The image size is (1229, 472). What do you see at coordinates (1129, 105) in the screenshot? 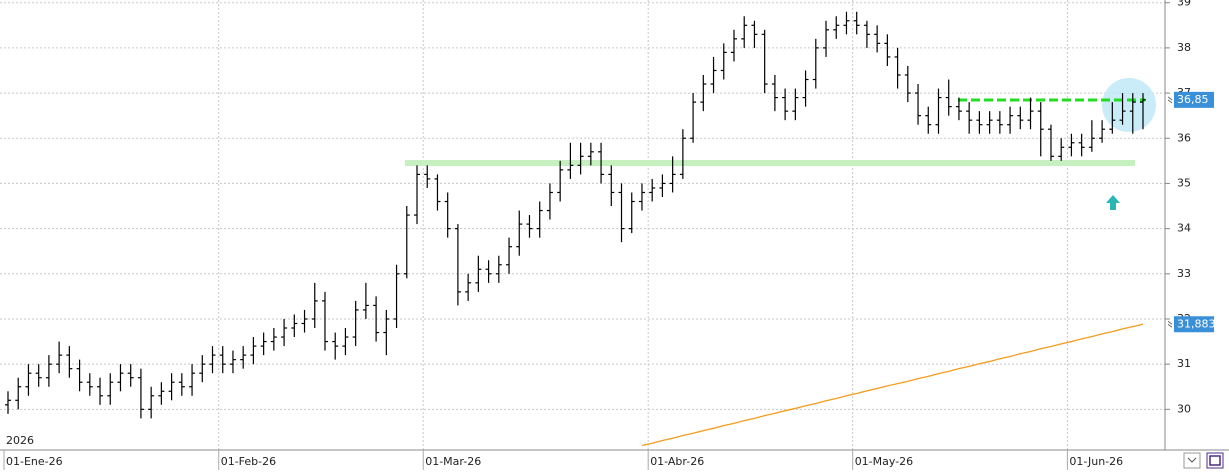
I see `highlight-circle` at bounding box center [1129, 105].